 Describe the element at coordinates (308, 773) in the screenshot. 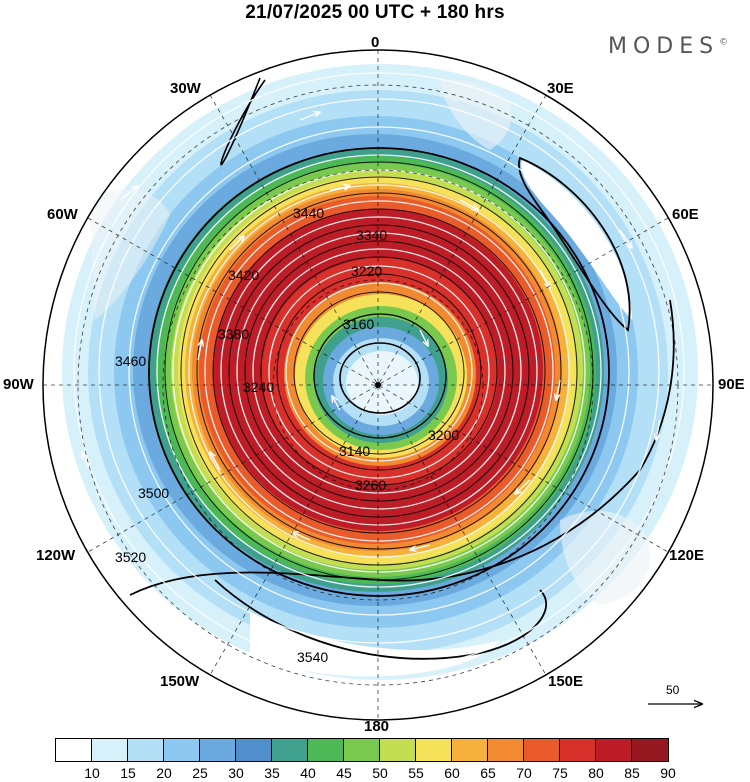

I see `colorbar-tick-label: 40` at that location.